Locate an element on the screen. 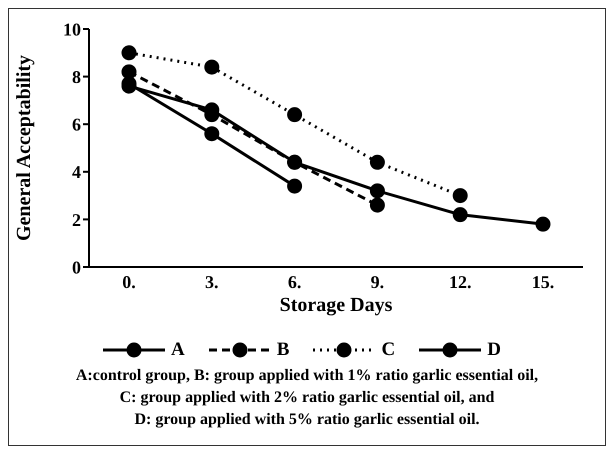  legend-label: D is located at coordinates (494, 350).